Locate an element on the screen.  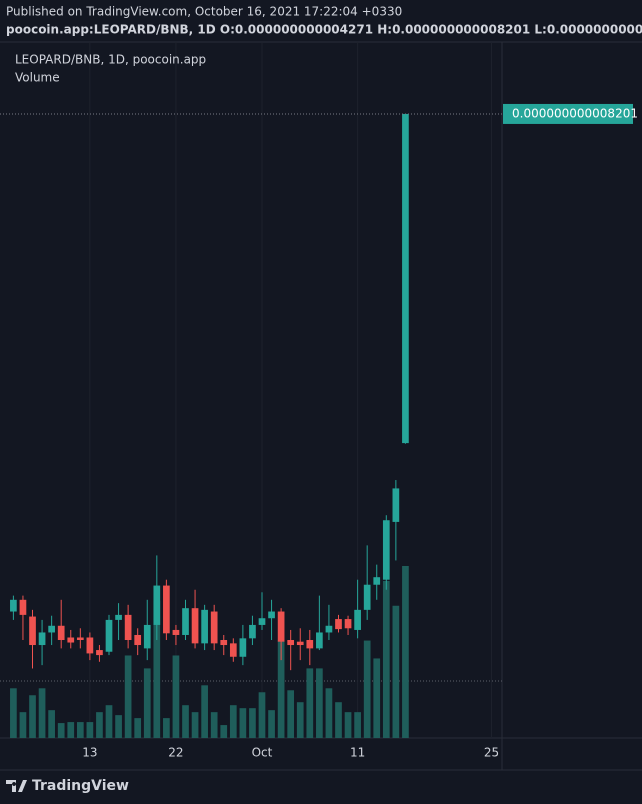
legend-volume: Volume is located at coordinates (37, 78).